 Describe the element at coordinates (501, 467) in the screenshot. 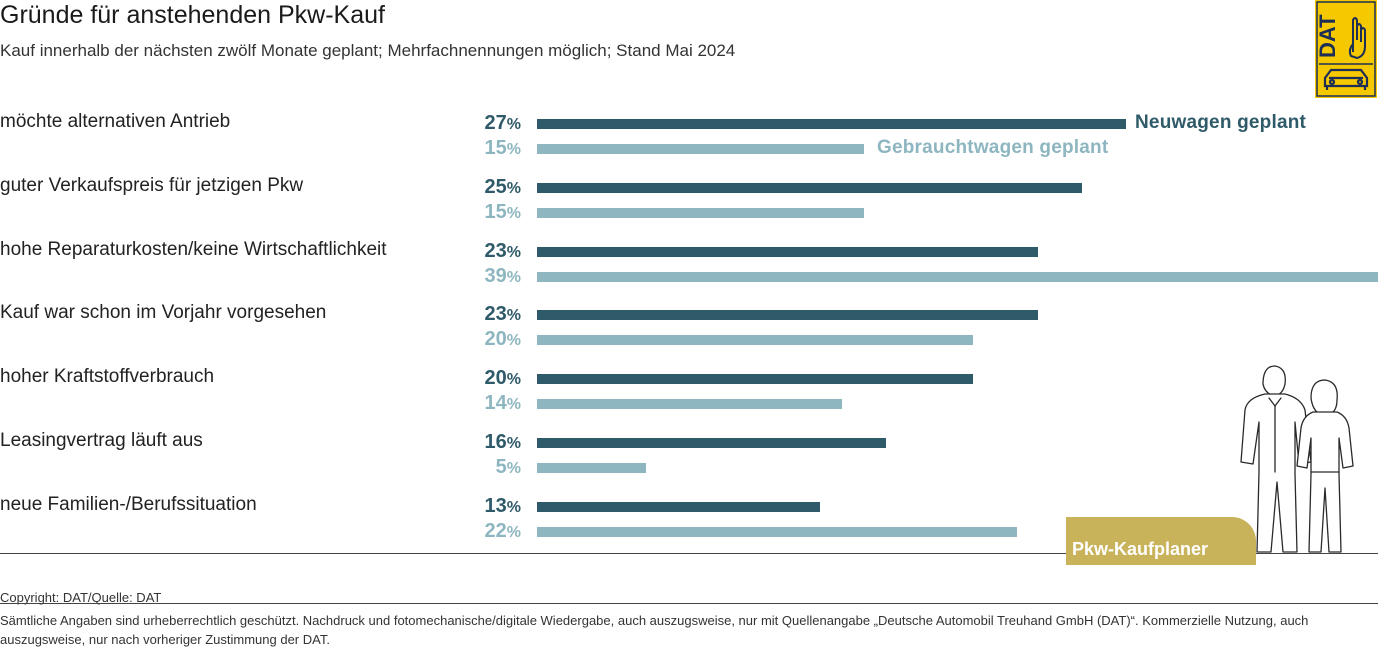

I see `value-number: 5` at that location.